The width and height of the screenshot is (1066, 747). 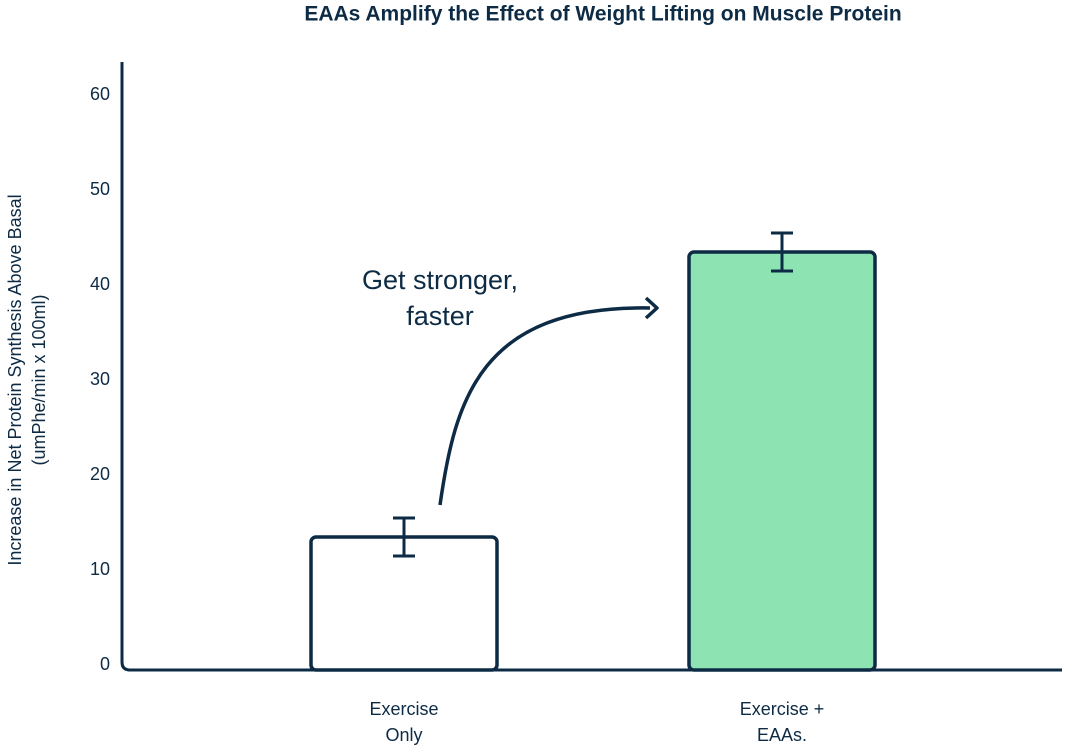 I want to click on y-tick-label: 0, so click(x=105, y=664).